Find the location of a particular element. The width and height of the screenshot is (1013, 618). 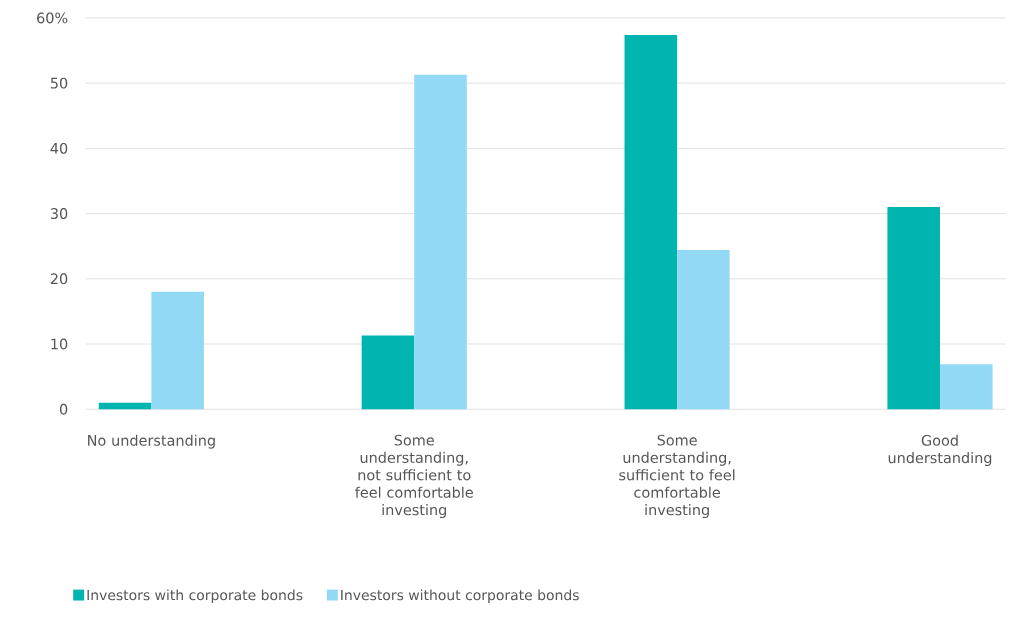

y-tick-label: 20 is located at coordinates (59, 279).